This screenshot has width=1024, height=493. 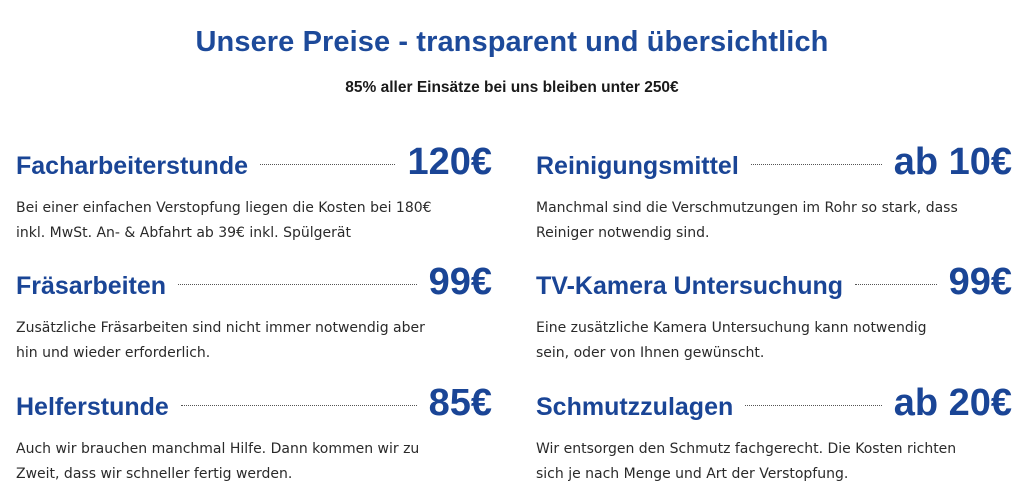 I want to click on price-name: Facharbeiterstunde, so click(x=132, y=166).